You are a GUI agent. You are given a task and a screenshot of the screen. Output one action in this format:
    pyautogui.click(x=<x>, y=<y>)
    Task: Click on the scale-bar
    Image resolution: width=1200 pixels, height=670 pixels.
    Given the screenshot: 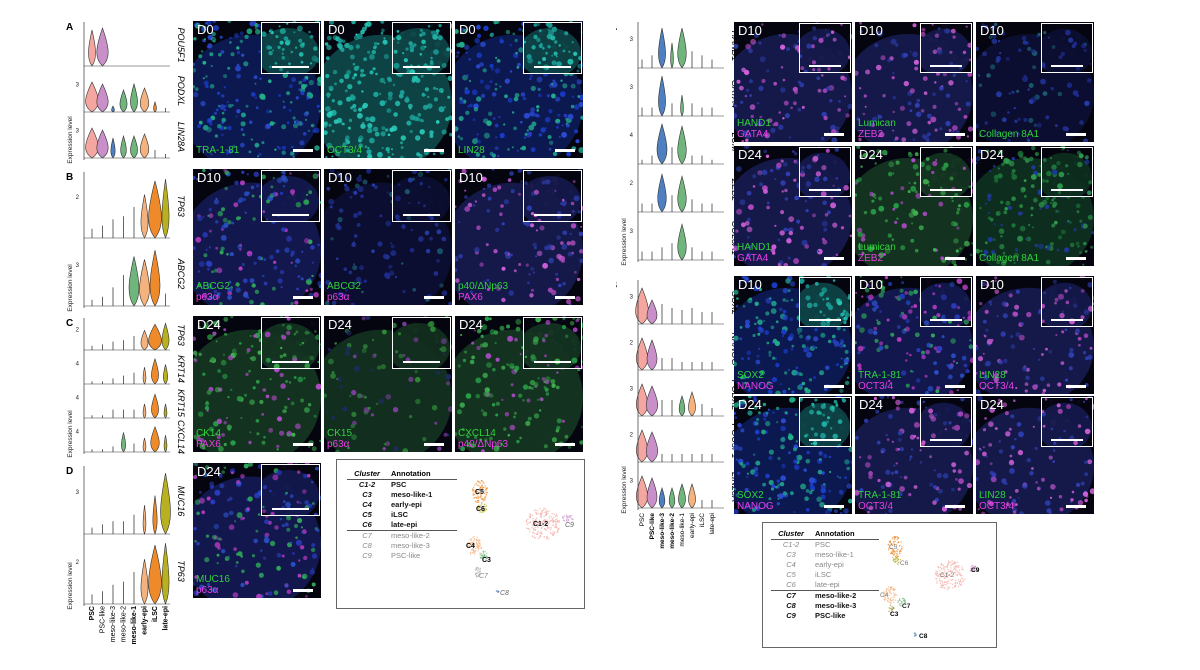 What is the action you would take?
    pyautogui.click(x=303, y=444)
    